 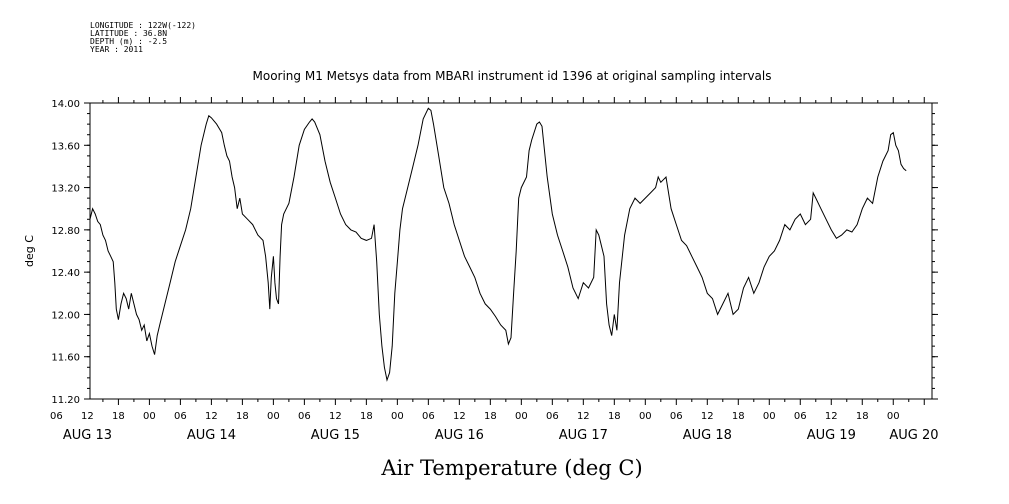 I want to click on x-day-label: AUG 19, so click(x=831, y=435).